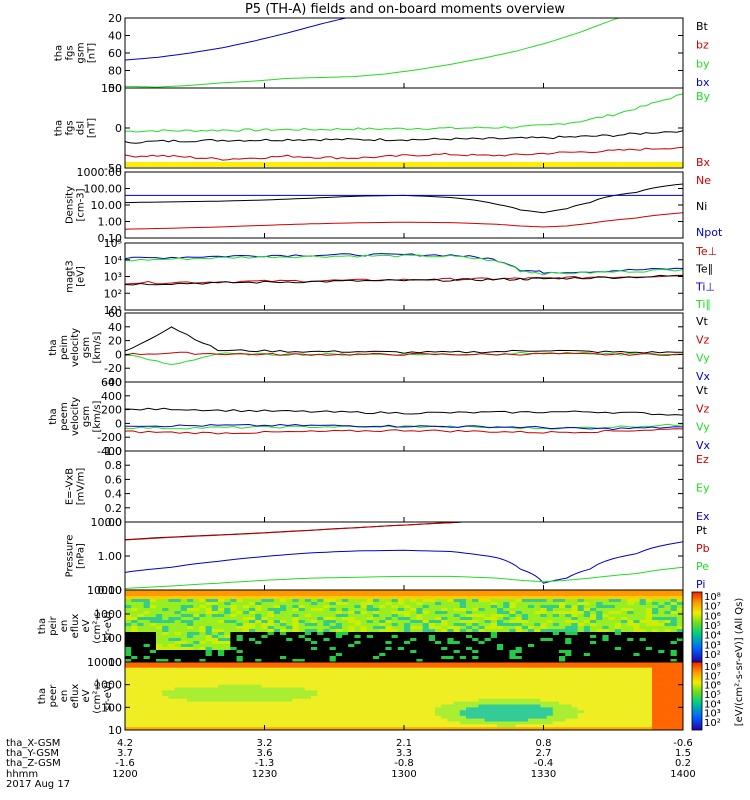  I want to click on colorbar-tick: 10⁸, so click(712, 597).